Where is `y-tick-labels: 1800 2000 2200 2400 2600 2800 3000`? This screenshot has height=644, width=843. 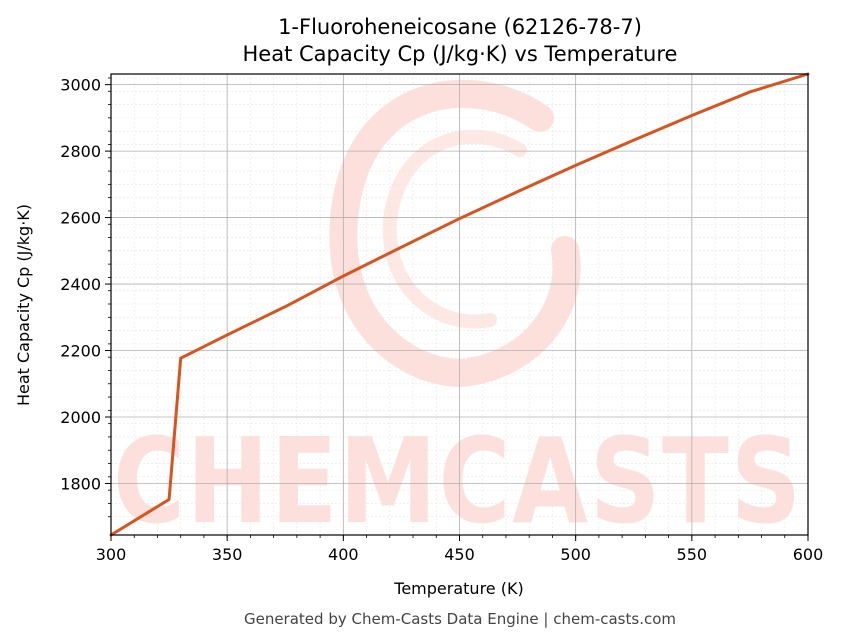
y-tick-labels: 1800 2000 2200 2400 2600 2800 3000 is located at coordinates (80, 285).